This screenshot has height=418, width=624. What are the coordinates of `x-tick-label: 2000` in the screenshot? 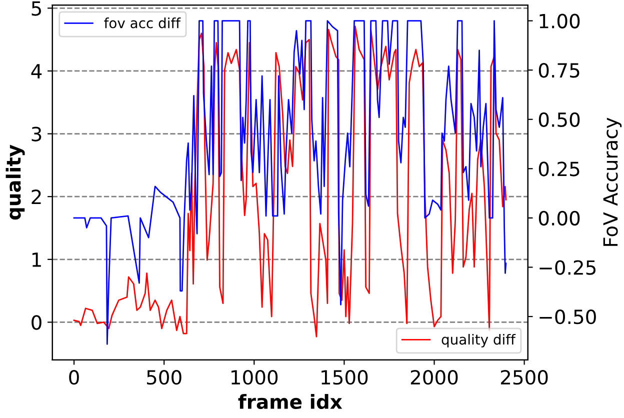 It's located at (434, 377).